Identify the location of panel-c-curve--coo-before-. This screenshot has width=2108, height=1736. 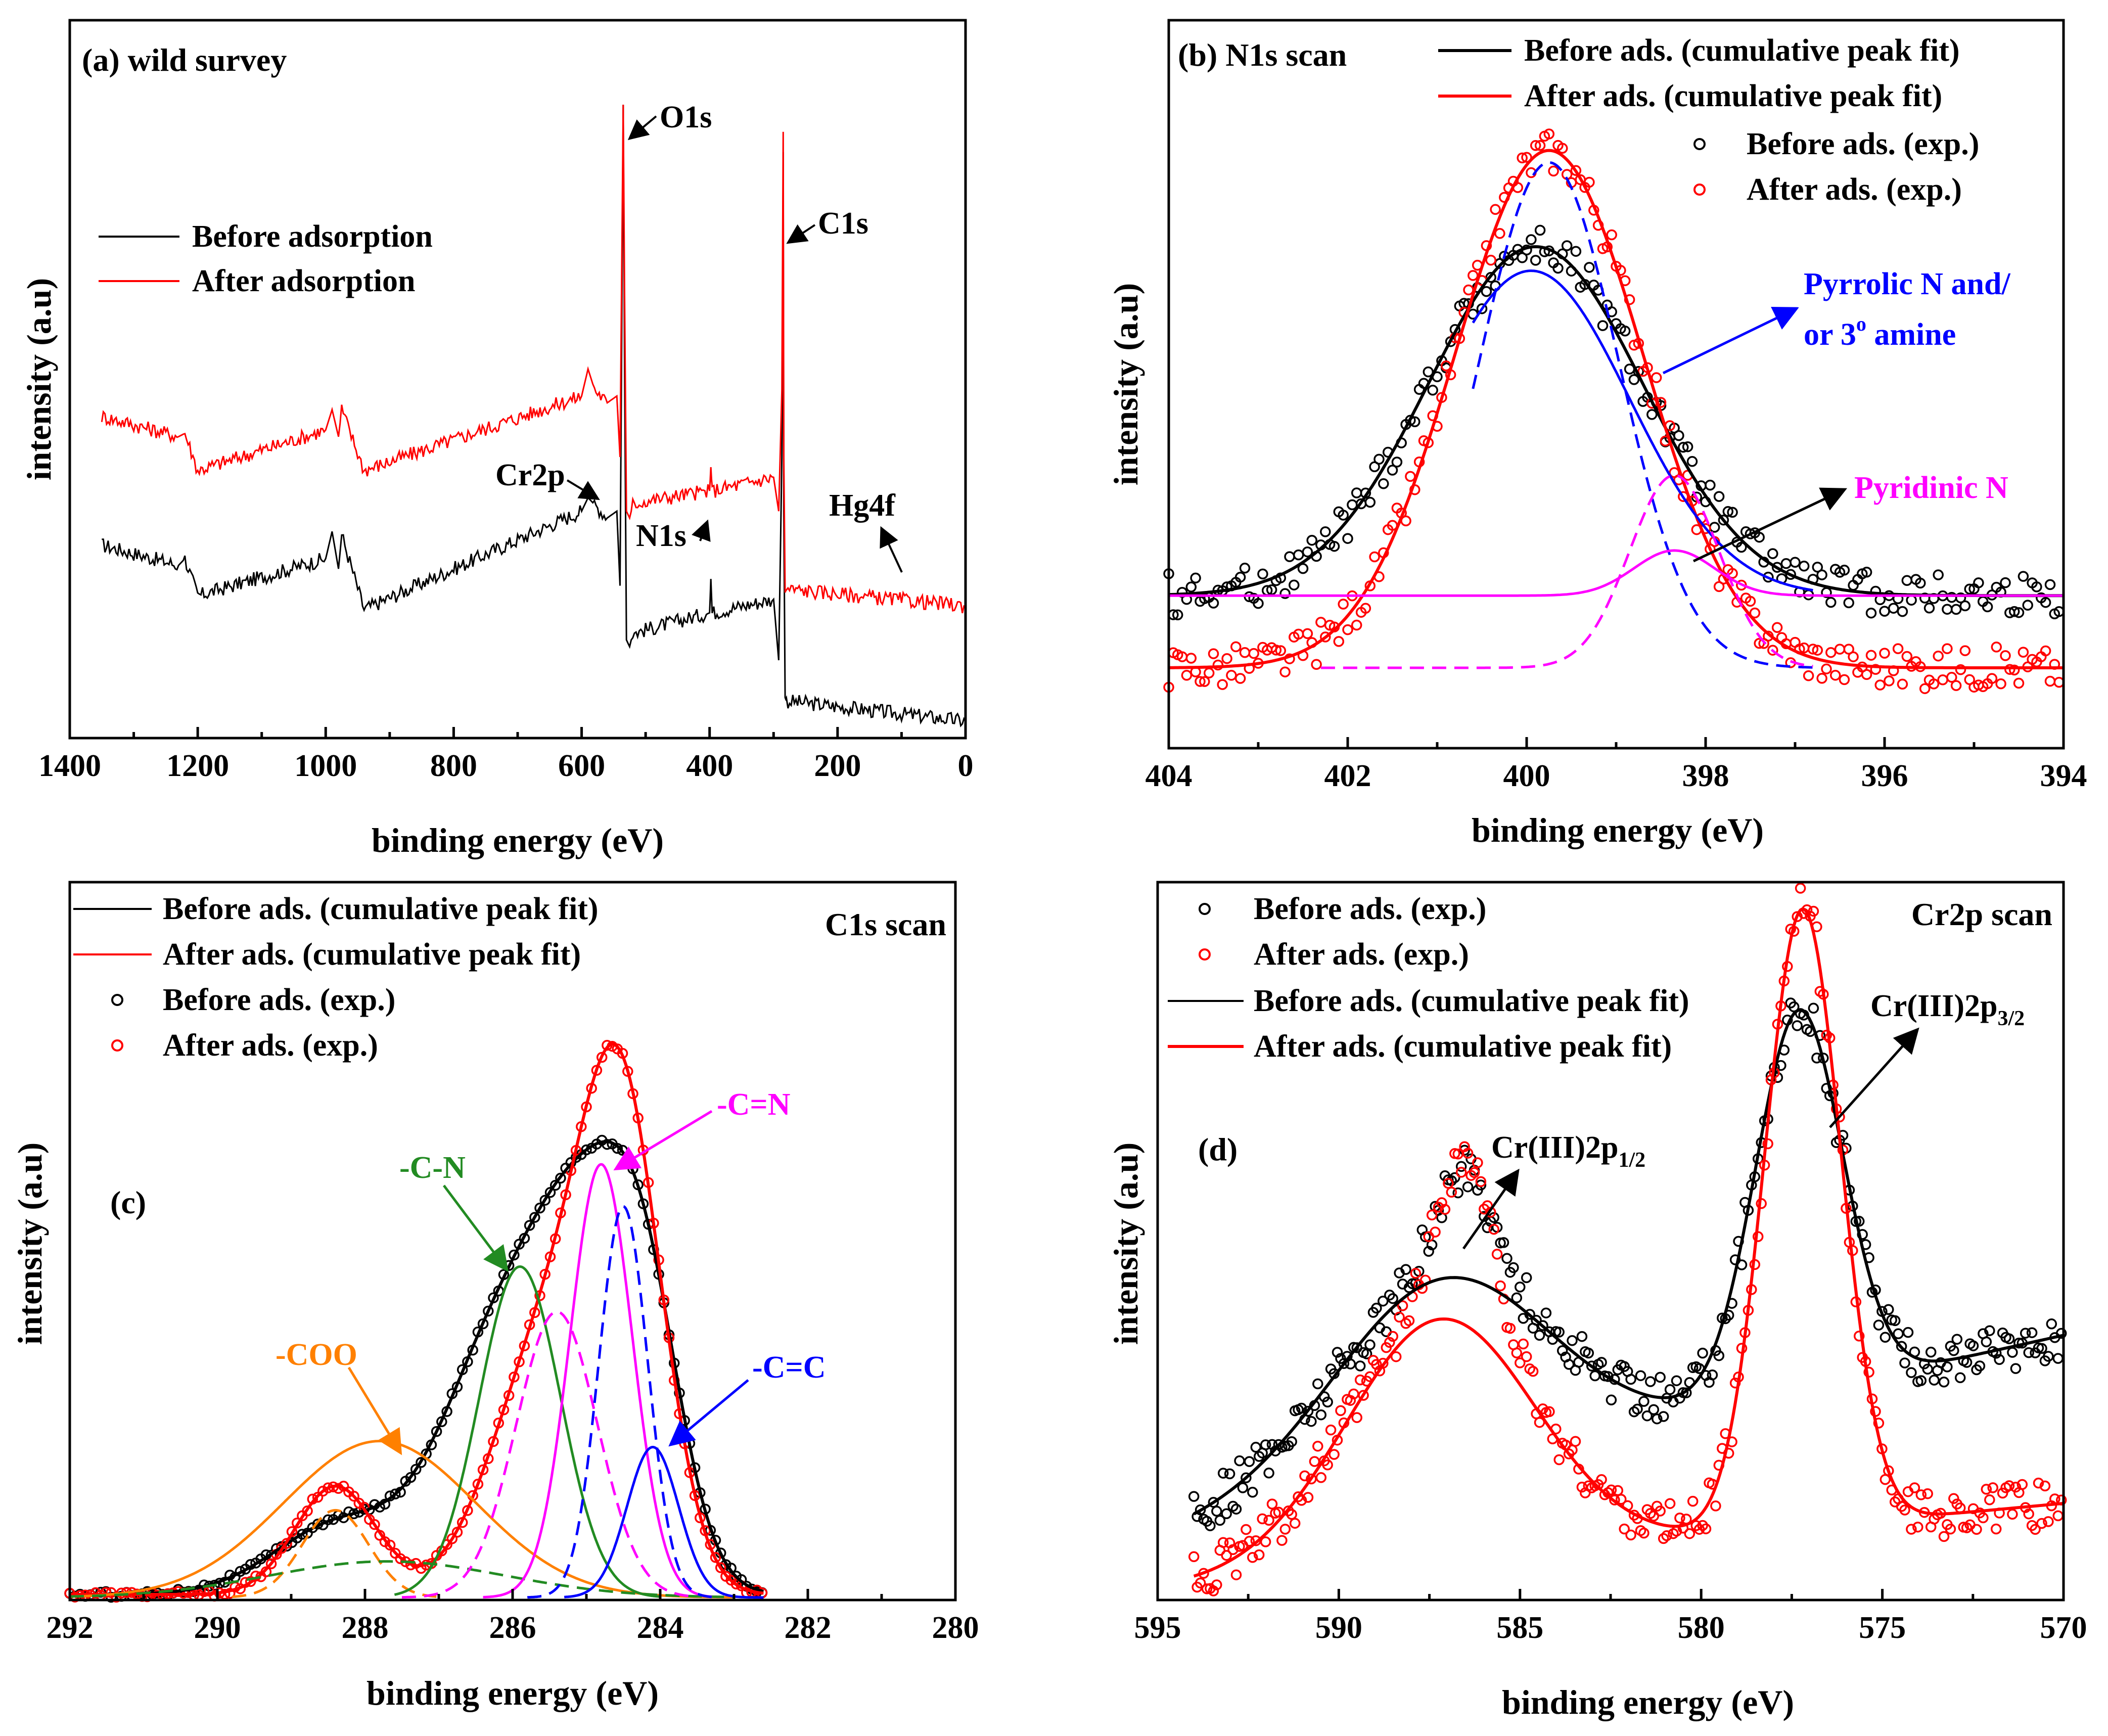
(402, 1519).